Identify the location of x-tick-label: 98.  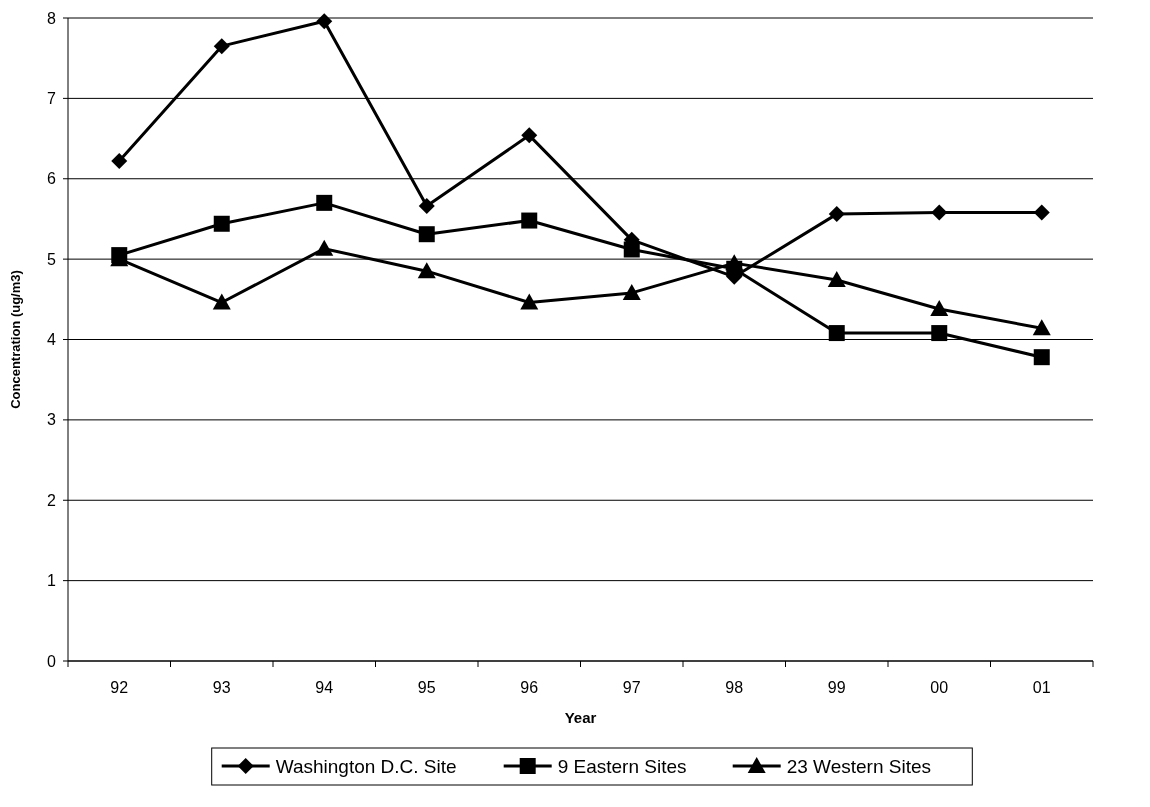
(734, 687).